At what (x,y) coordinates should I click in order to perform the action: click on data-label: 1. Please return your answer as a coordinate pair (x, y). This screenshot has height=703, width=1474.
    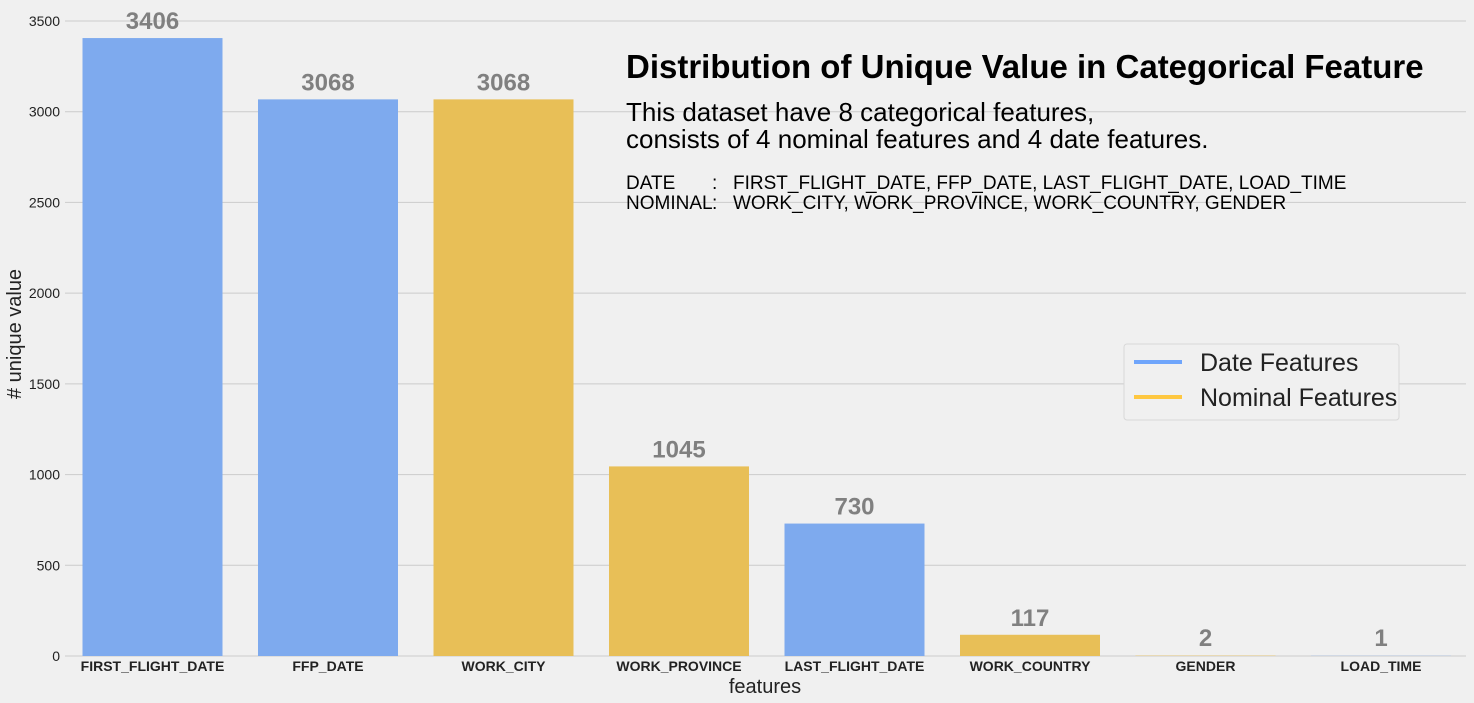
    Looking at the image, I should click on (1380, 638).